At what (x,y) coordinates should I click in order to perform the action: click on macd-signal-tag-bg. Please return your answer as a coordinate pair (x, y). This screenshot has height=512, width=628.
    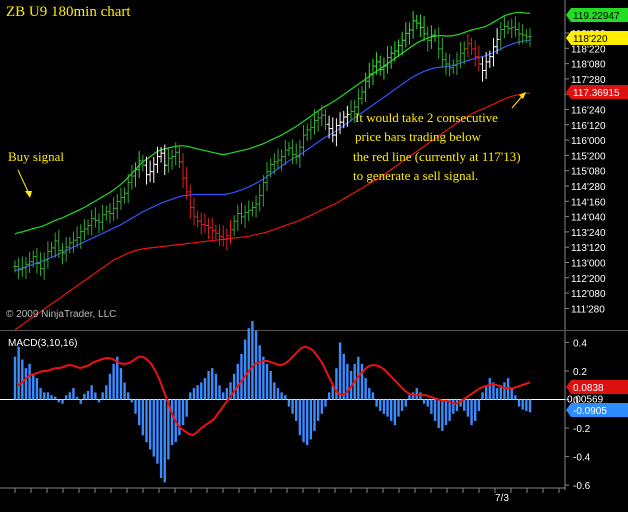
    Looking at the image, I should click on (597, 387).